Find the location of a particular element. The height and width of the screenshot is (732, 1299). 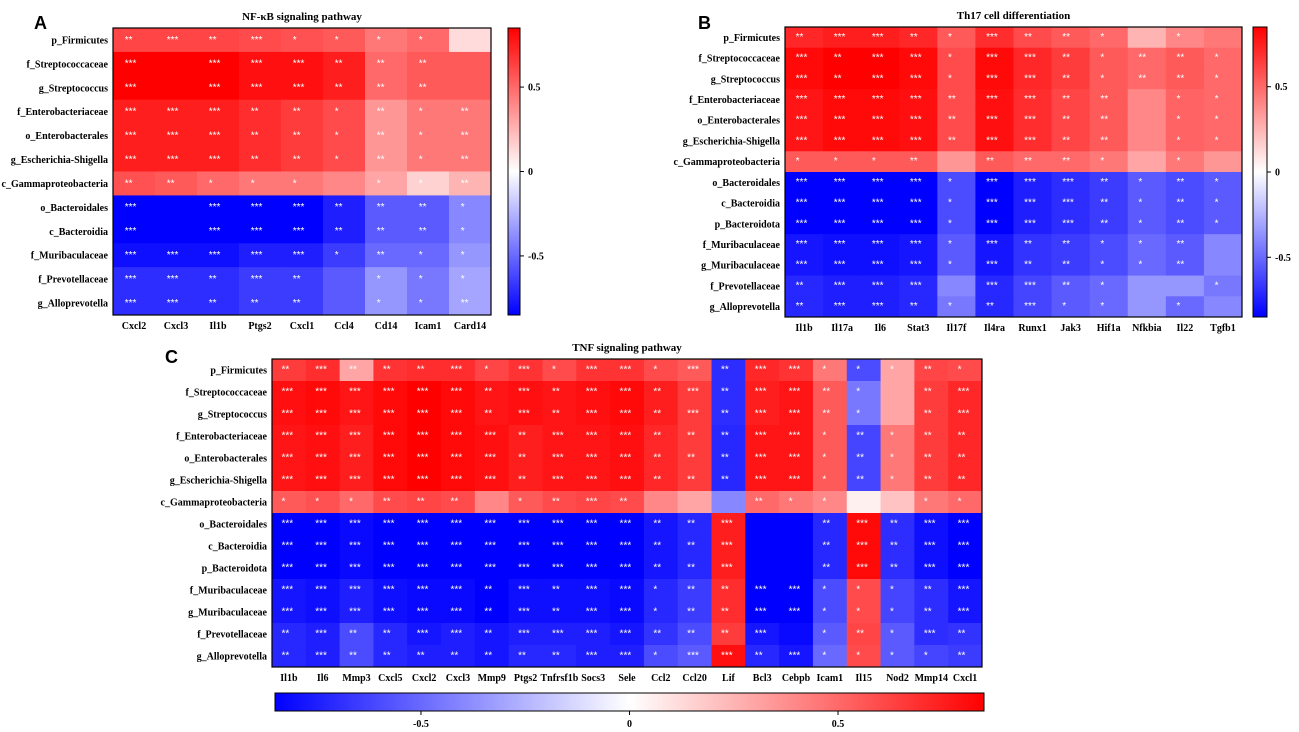

column-label: Il6 is located at coordinates (880, 328).